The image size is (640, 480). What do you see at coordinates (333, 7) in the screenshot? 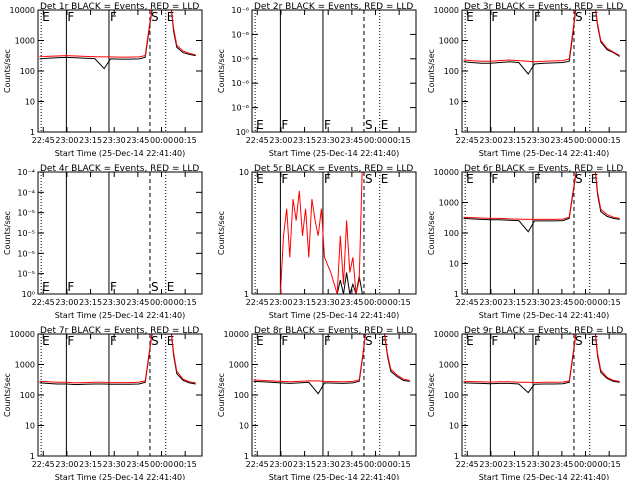
I see `chart-title: Det 2r BLACK = Events, RED = LLD` at bounding box center [333, 7].